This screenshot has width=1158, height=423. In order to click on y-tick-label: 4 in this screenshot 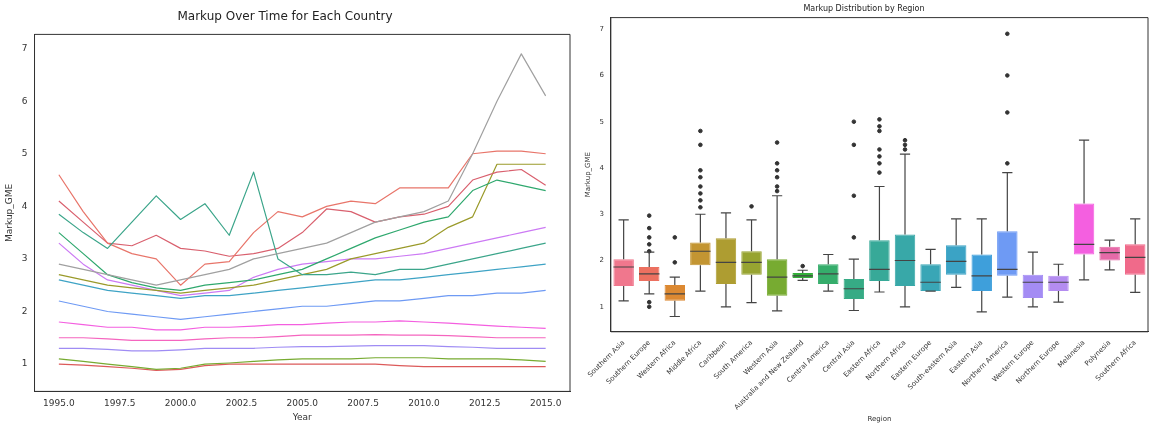, I will do `click(24, 205)`.